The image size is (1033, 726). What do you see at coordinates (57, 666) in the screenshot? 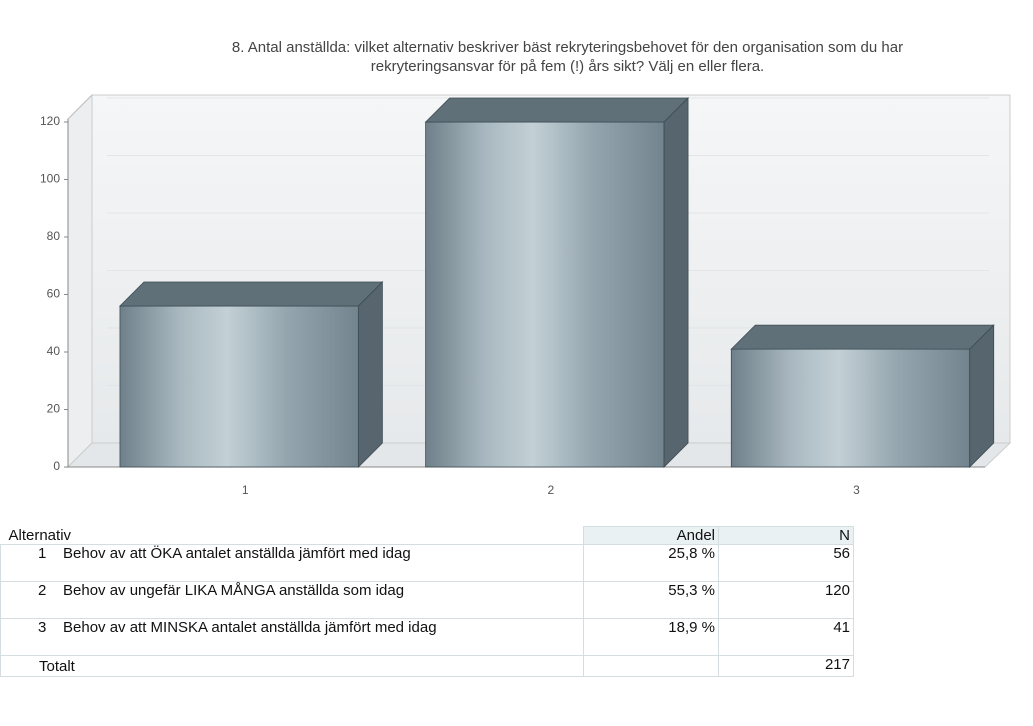
I see `total-text: Totalt` at bounding box center [57, 666].